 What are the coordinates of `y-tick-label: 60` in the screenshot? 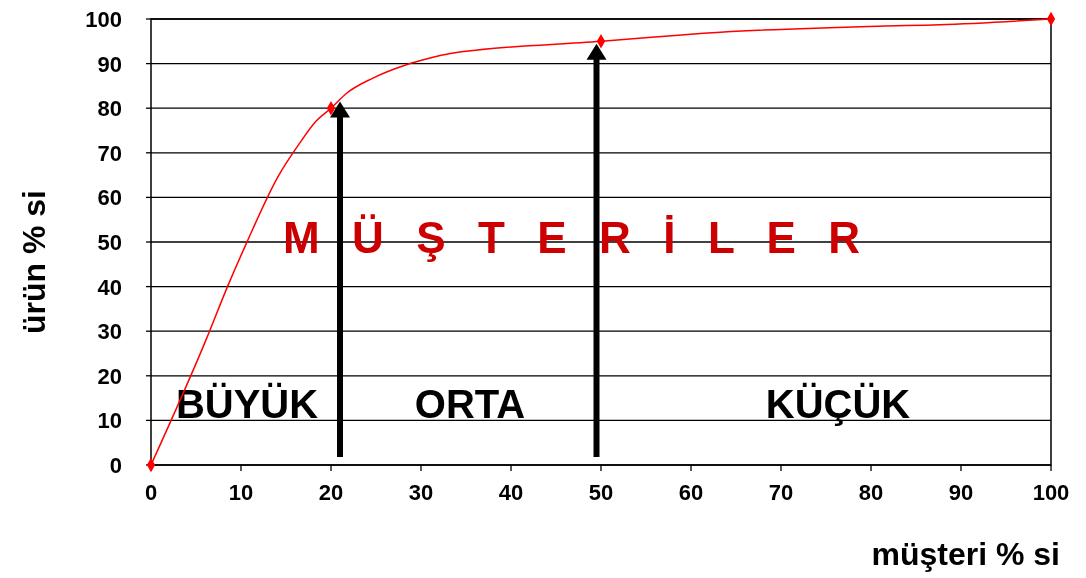 It's located at (109, 198).